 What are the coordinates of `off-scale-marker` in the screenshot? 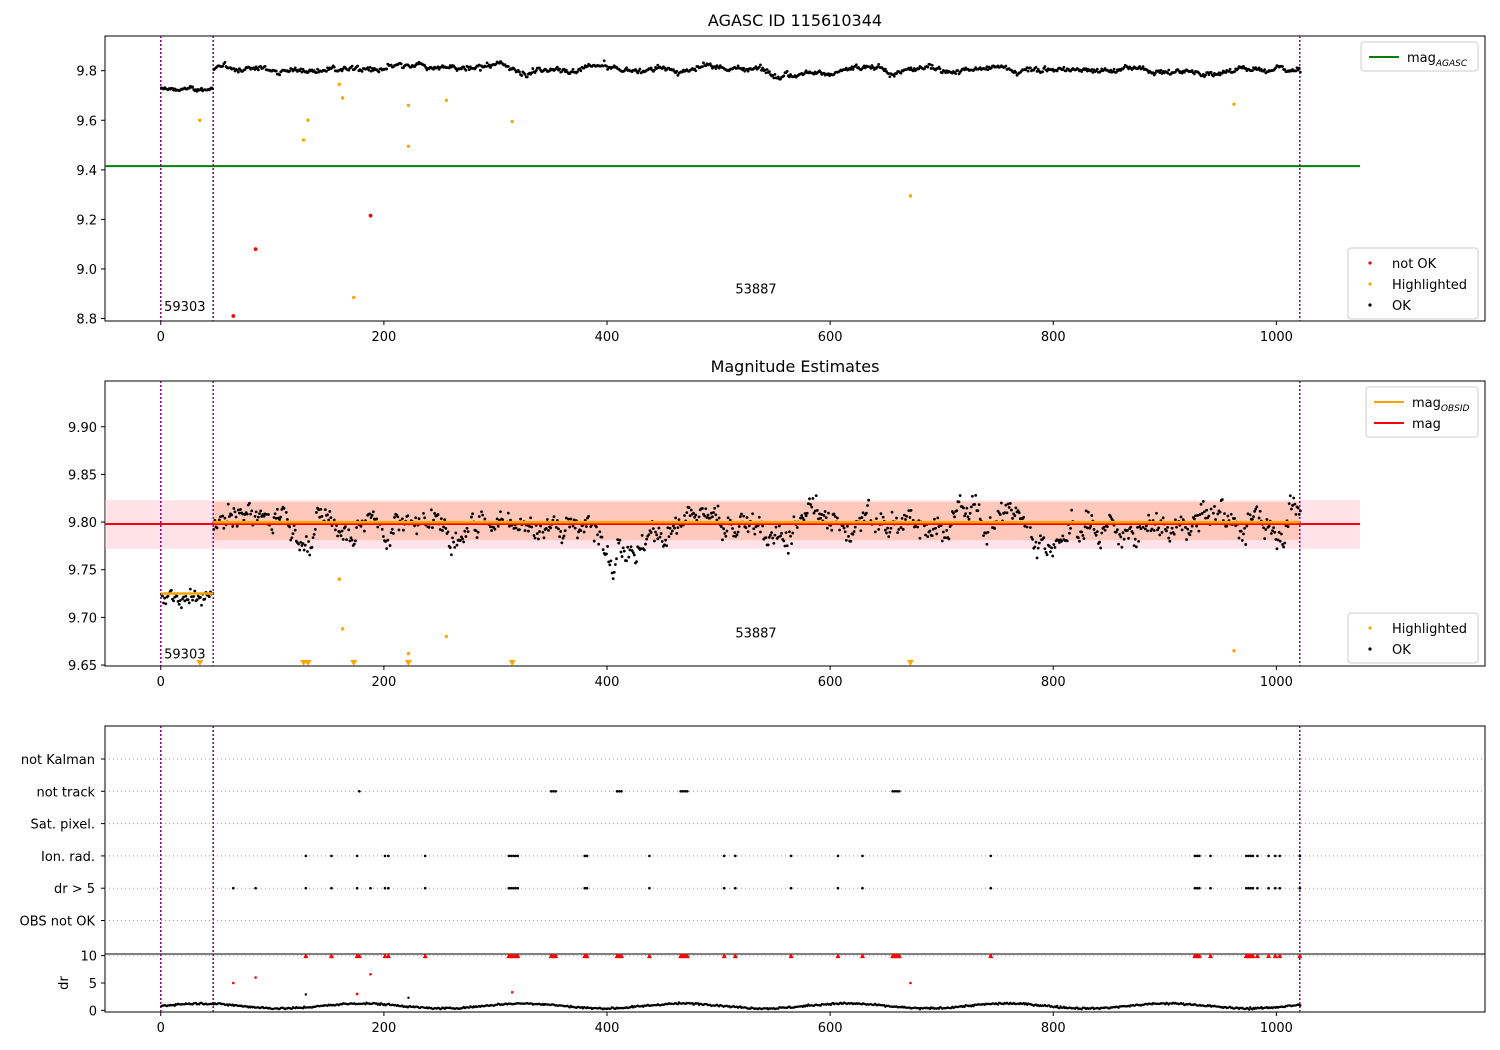 It's located at (354, 663).